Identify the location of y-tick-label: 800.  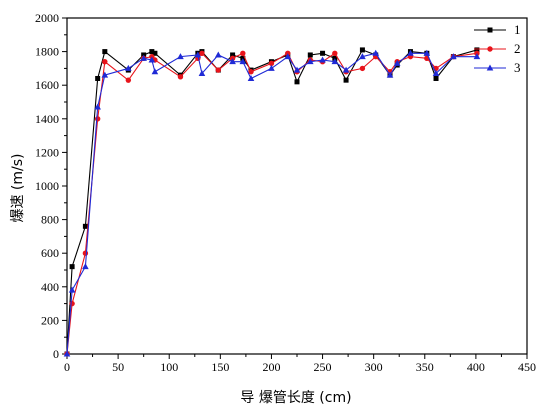
(50, 220).